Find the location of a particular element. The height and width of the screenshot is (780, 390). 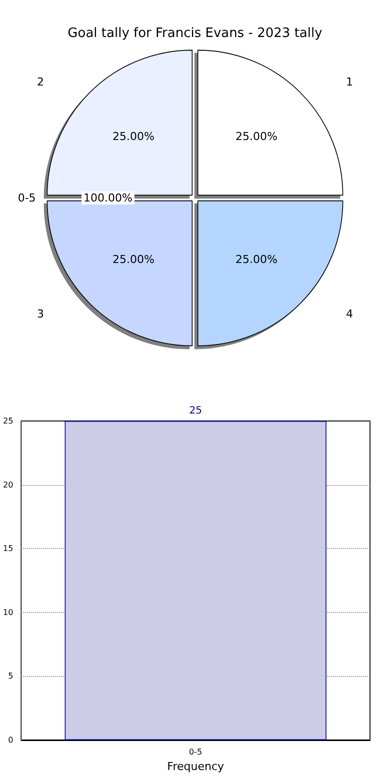

data-label: 25 is located at coordinates (195, 411).